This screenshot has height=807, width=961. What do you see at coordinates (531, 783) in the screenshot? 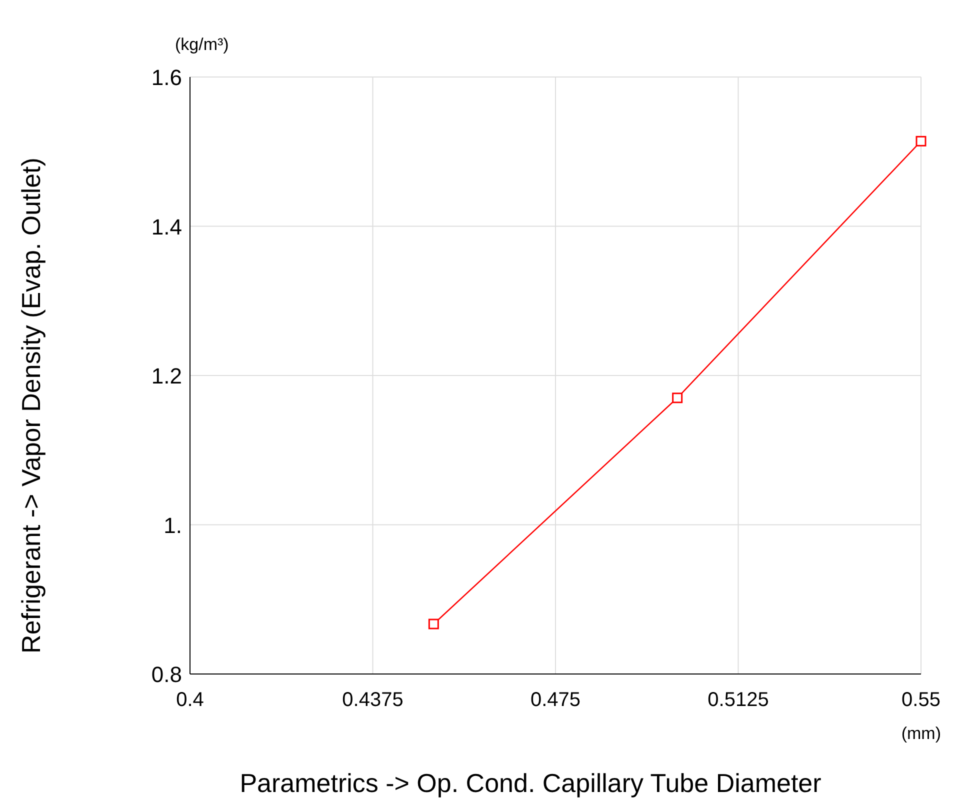
I see `x-axis-title: Parametrics -> Op. Cond. Capillary Tube Diameter` at bounding box center [531, 783].